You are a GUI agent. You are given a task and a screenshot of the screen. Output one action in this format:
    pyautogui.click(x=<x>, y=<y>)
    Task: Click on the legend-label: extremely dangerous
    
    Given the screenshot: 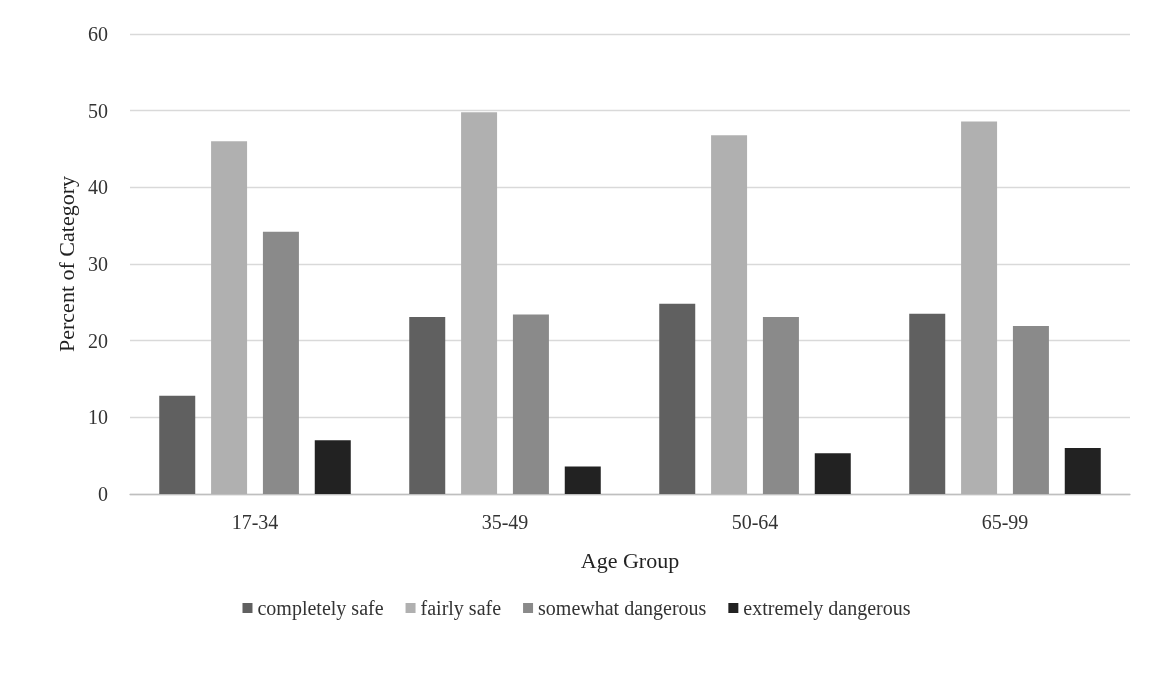 What is the action you would take?
    pyautogui.click(x=827, y=608)
    